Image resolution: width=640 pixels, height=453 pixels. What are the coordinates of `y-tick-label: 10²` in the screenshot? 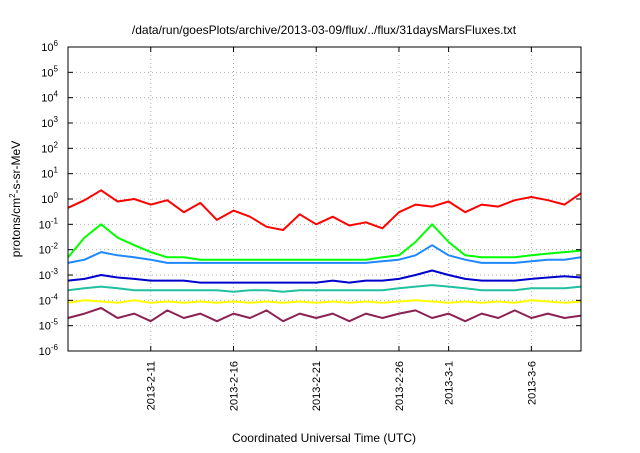 It's located at (49, 147).